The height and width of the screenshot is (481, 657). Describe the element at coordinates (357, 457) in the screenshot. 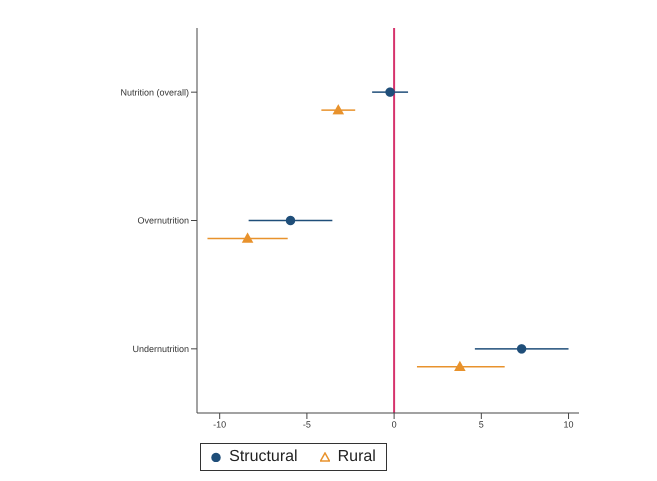

I see `legend-label: Rural` at that location.